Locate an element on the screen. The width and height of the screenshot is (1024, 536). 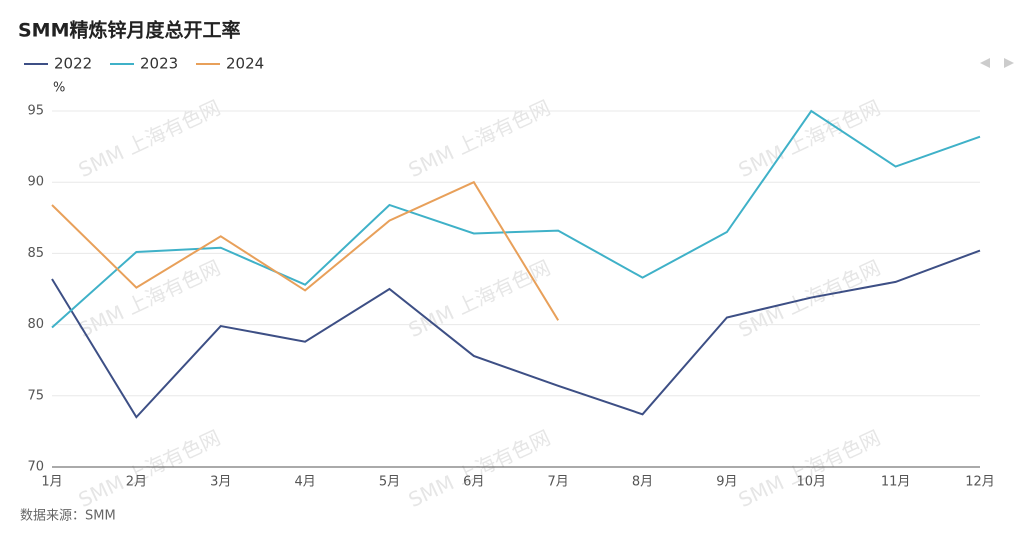
source-note: 数据来源：SMM is located at coordinates (68, 516).